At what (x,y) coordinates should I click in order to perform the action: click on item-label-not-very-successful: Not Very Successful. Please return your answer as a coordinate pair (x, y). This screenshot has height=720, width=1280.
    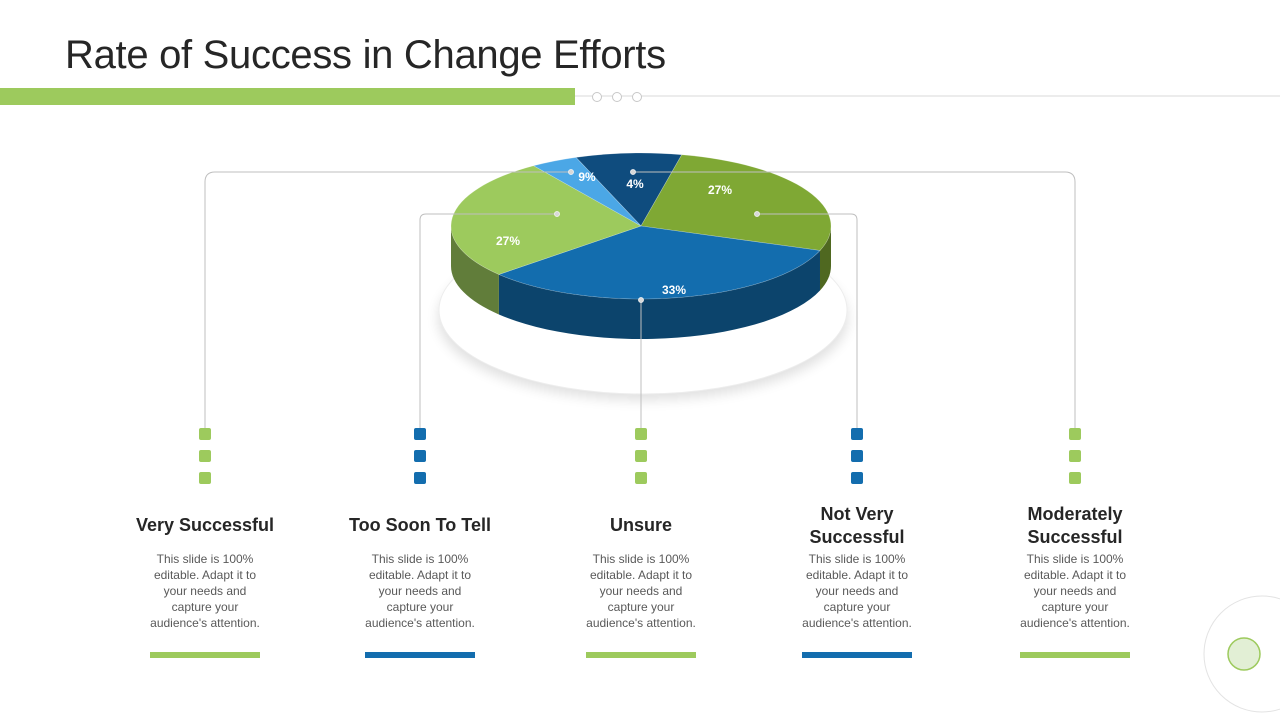
    Looking at the image, I should click on (857, 525).